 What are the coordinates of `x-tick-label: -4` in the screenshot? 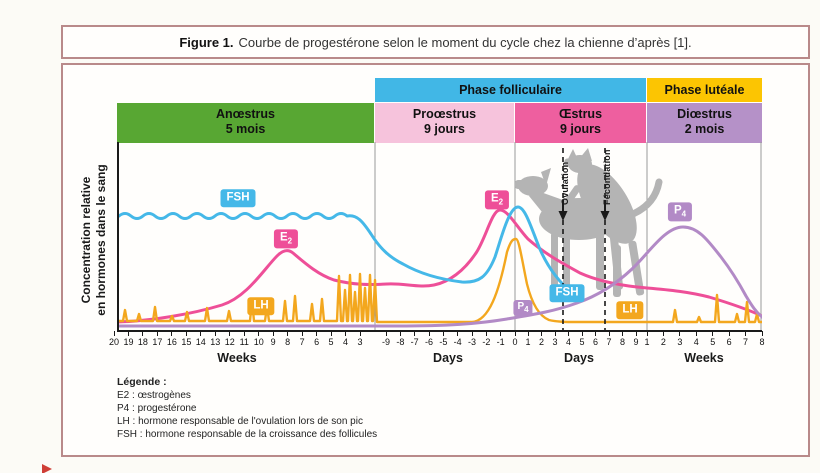 It's located at (457, 342).